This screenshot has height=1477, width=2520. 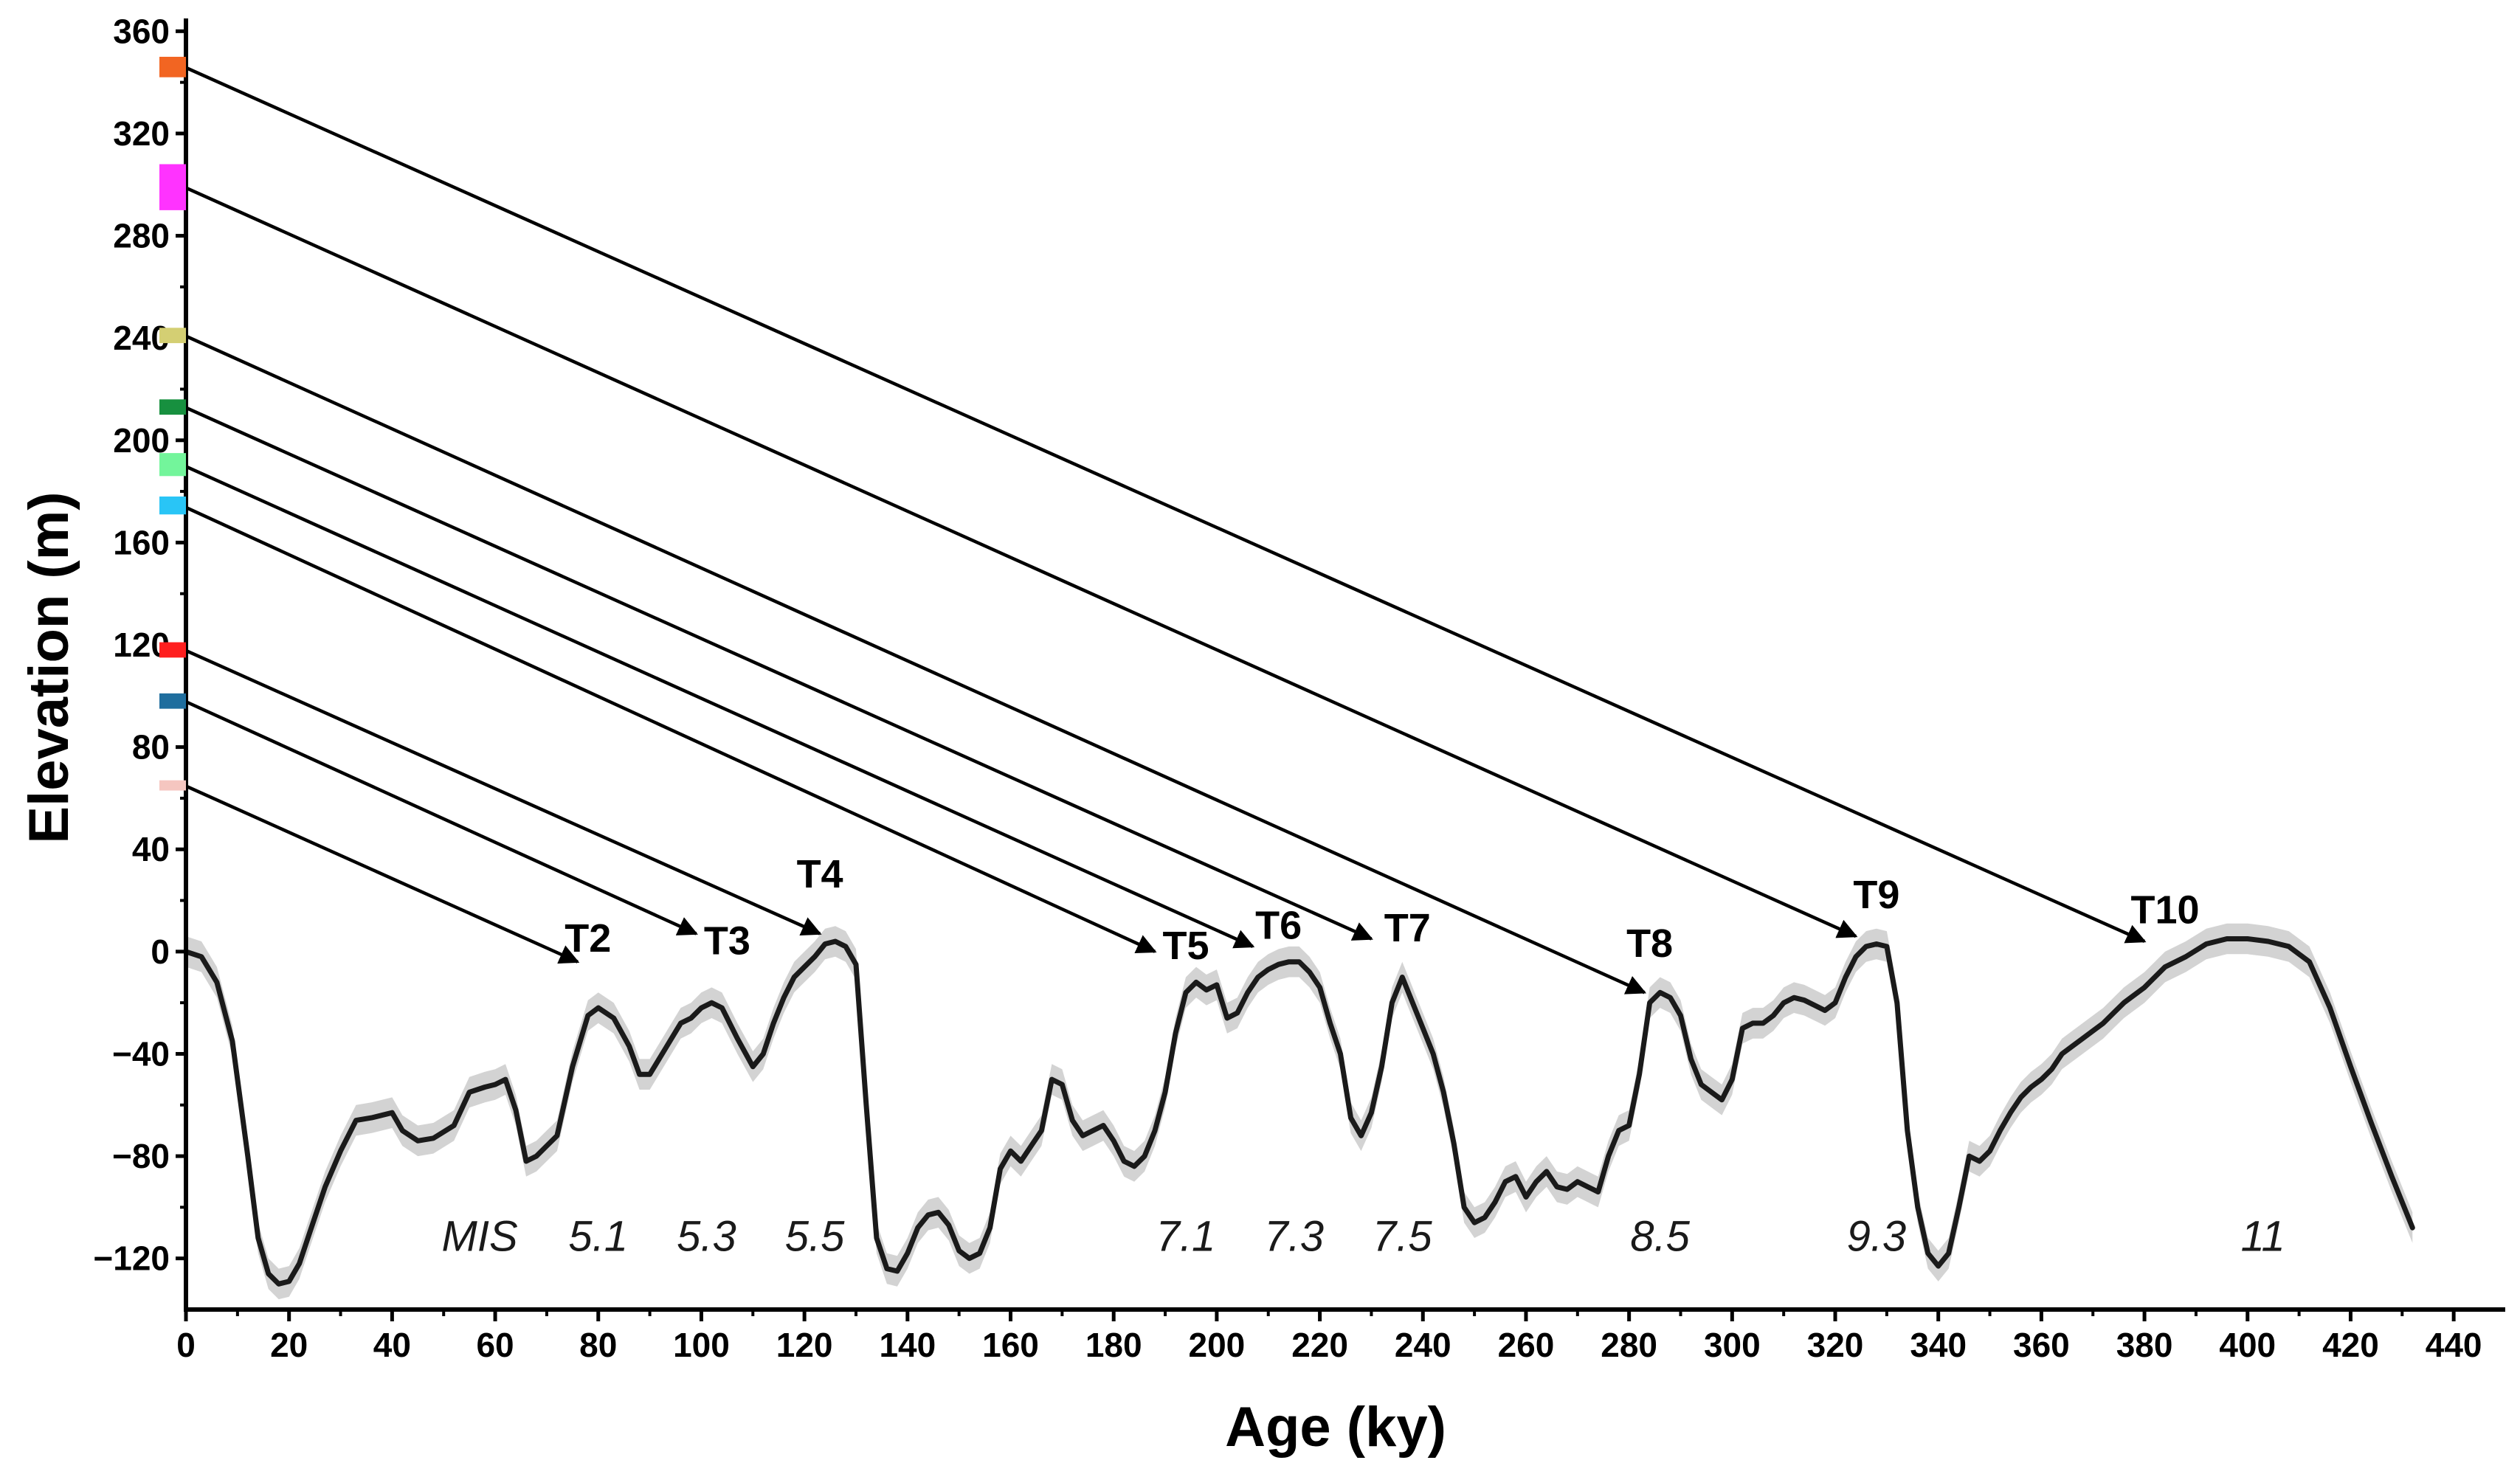 I want to click on x-tick-label: 40, so click(x=392, y=1345).